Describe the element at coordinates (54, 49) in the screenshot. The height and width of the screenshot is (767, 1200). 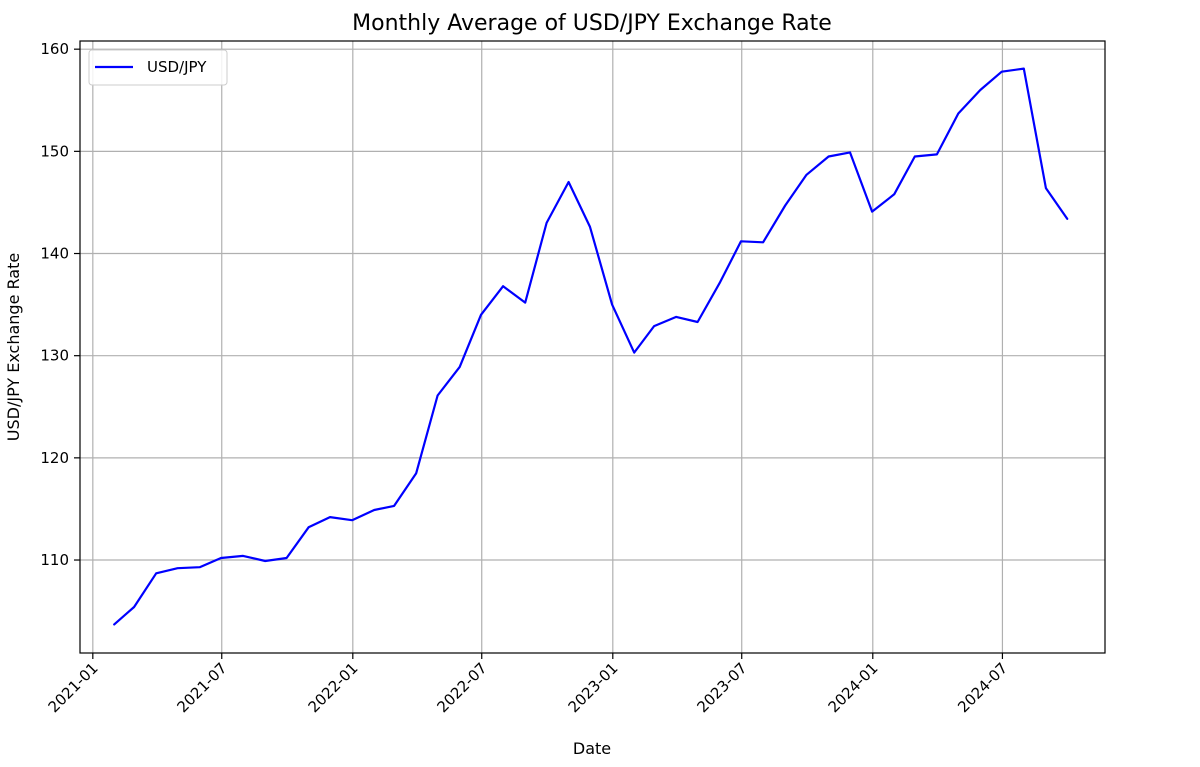
I see `y-tick-label: 160` at that location.